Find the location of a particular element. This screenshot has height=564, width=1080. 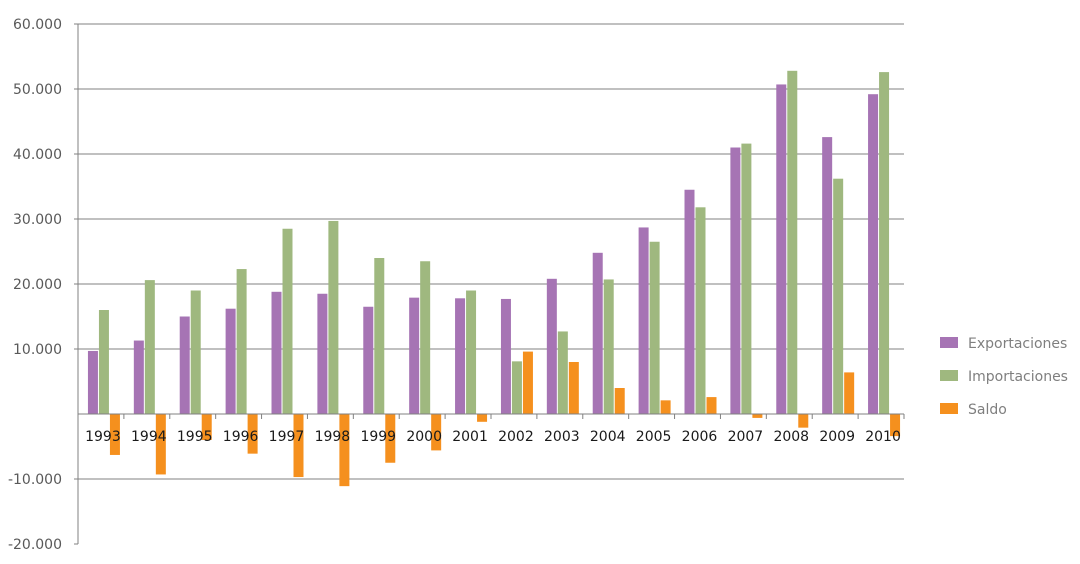

y-tick-label: 60.000 is located at coordinates (37, 25).